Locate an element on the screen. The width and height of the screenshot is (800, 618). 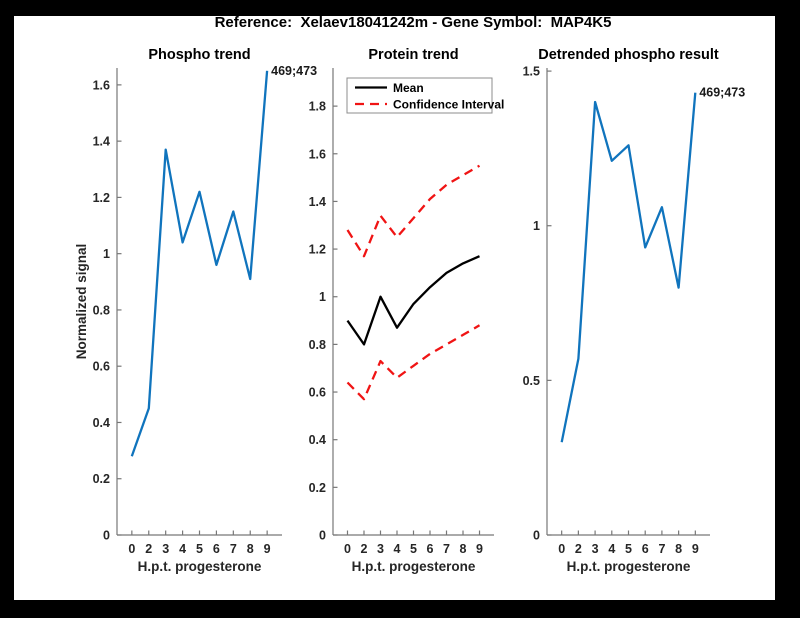
chart-title: Phospho trend is located at coordinates (199, 55).